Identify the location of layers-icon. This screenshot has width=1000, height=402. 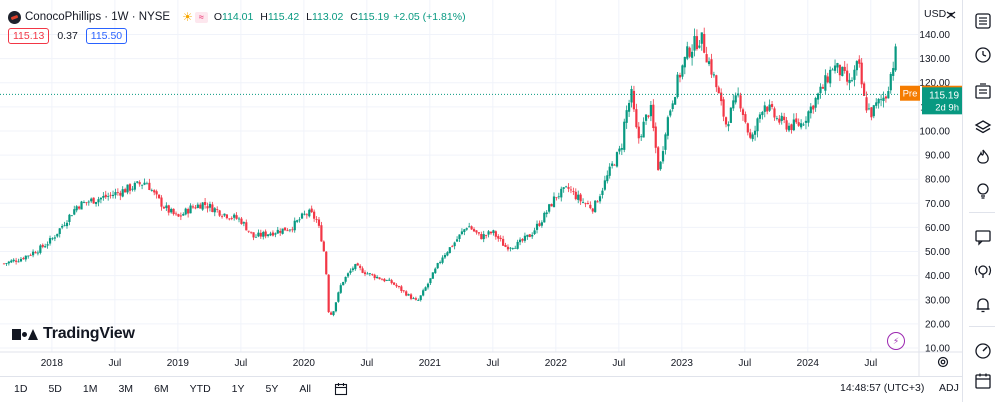
(983, 127).